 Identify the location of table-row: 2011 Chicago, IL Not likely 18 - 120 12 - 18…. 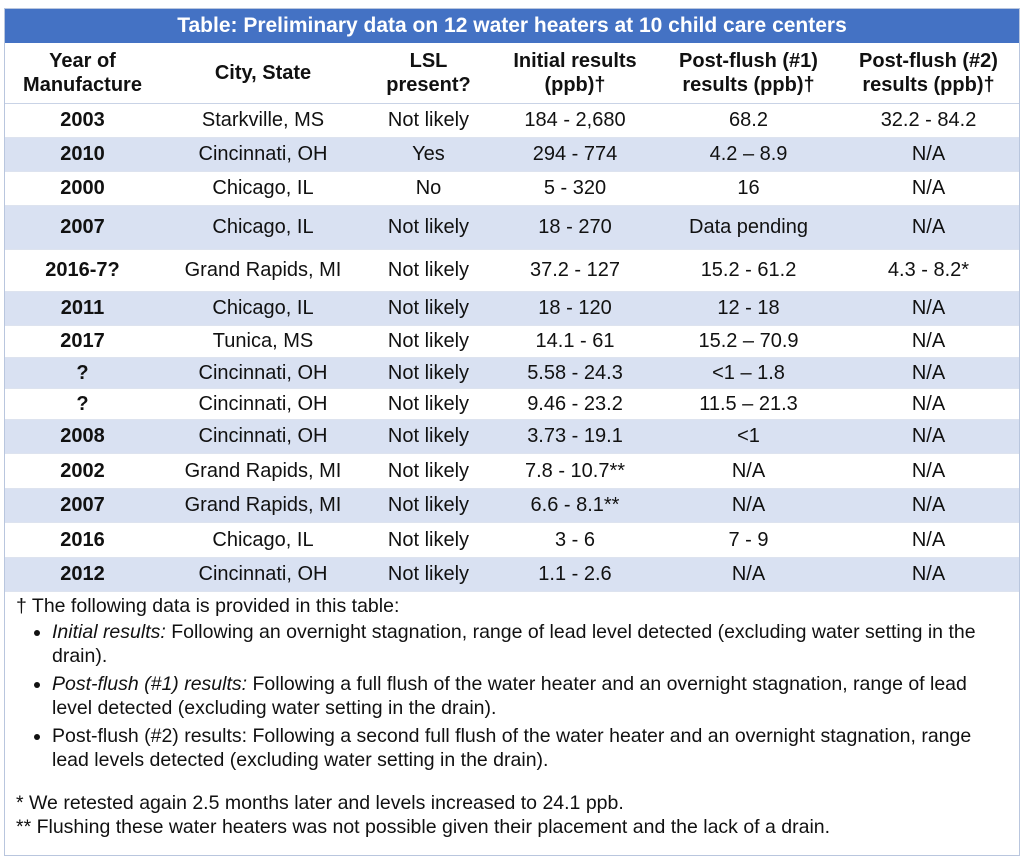
(512, 308).